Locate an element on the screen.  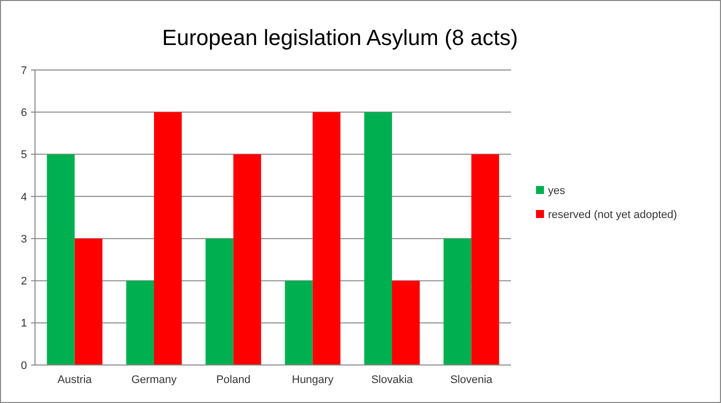
x-tick-label: Germany is located at coordinates (154, 380).